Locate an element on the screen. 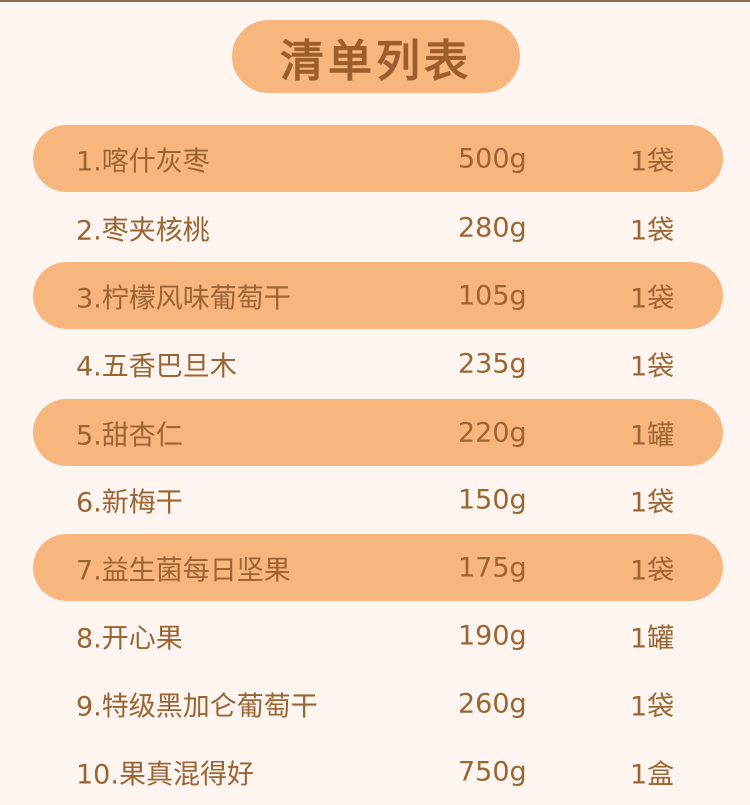 The image size is (750, 805). item-name: 2.枣夹核桃 is located at coordinates (143, 230).